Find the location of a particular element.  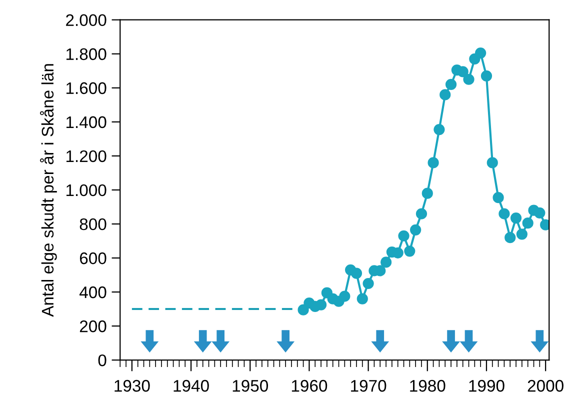

x-tick-label: 1940 is located at coordinates (191, 386).